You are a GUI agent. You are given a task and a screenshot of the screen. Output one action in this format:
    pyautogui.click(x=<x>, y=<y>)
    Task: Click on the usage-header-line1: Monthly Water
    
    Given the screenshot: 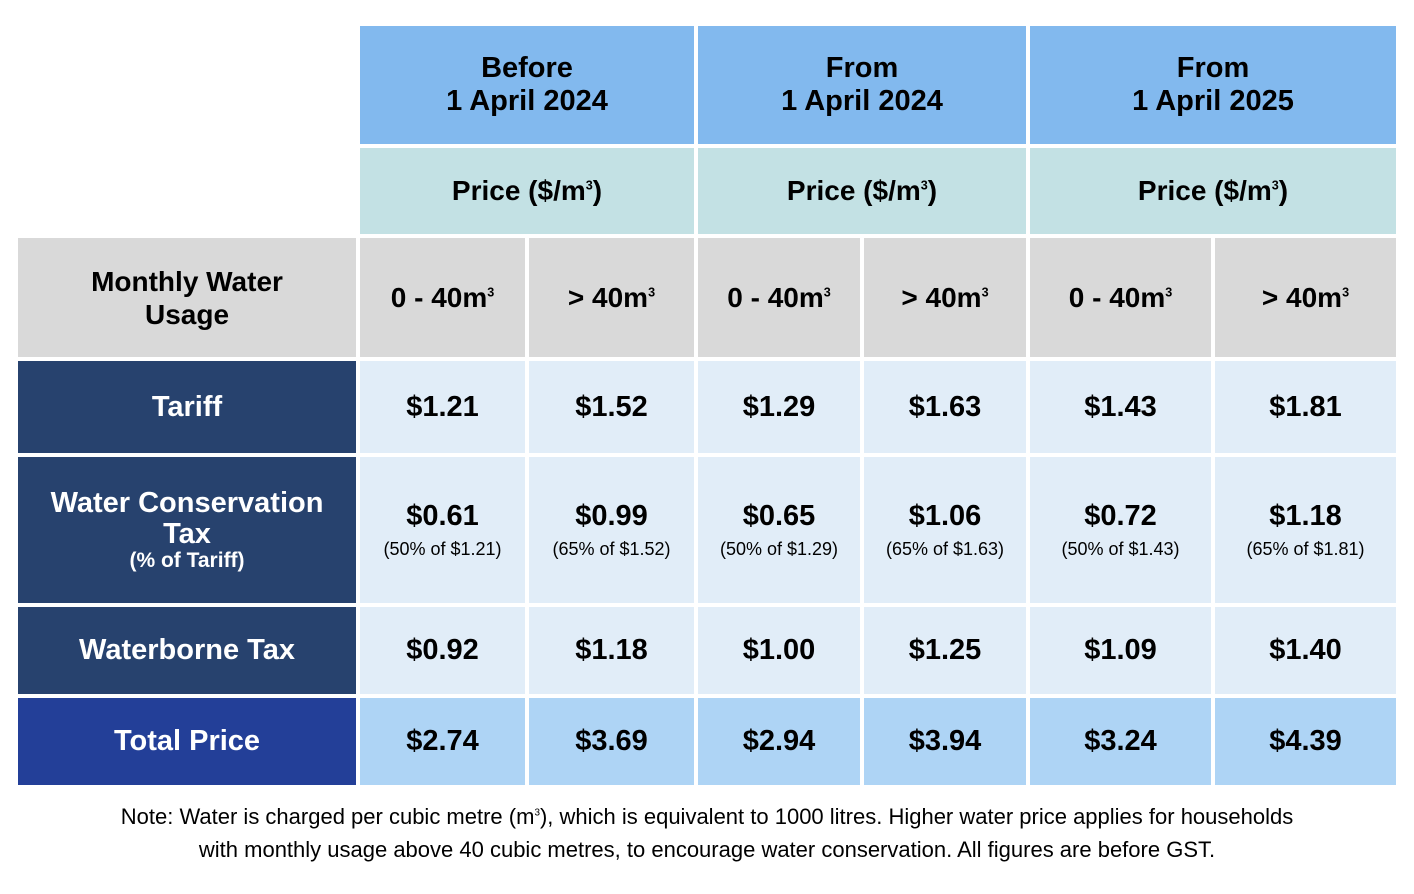 What is the action you would take?
    pyautogui.click(x=187, y=281)
    